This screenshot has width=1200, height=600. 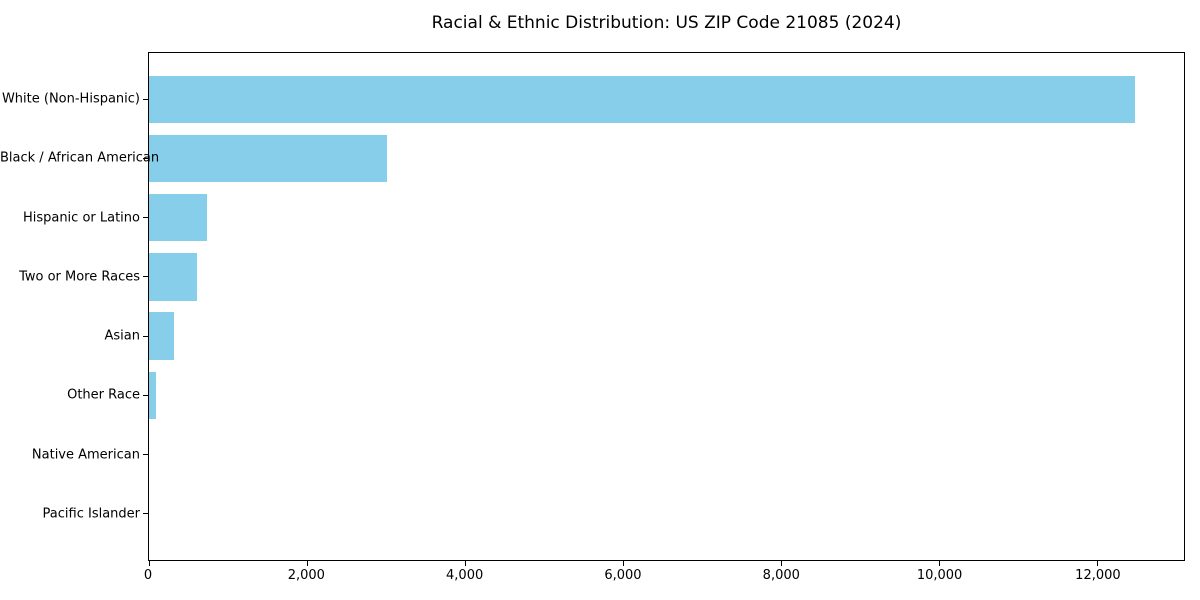 What do you see at coordinates (268, 159) in the screenshot?
I see `bar-black-african-american` at bounding box center [268, 159].